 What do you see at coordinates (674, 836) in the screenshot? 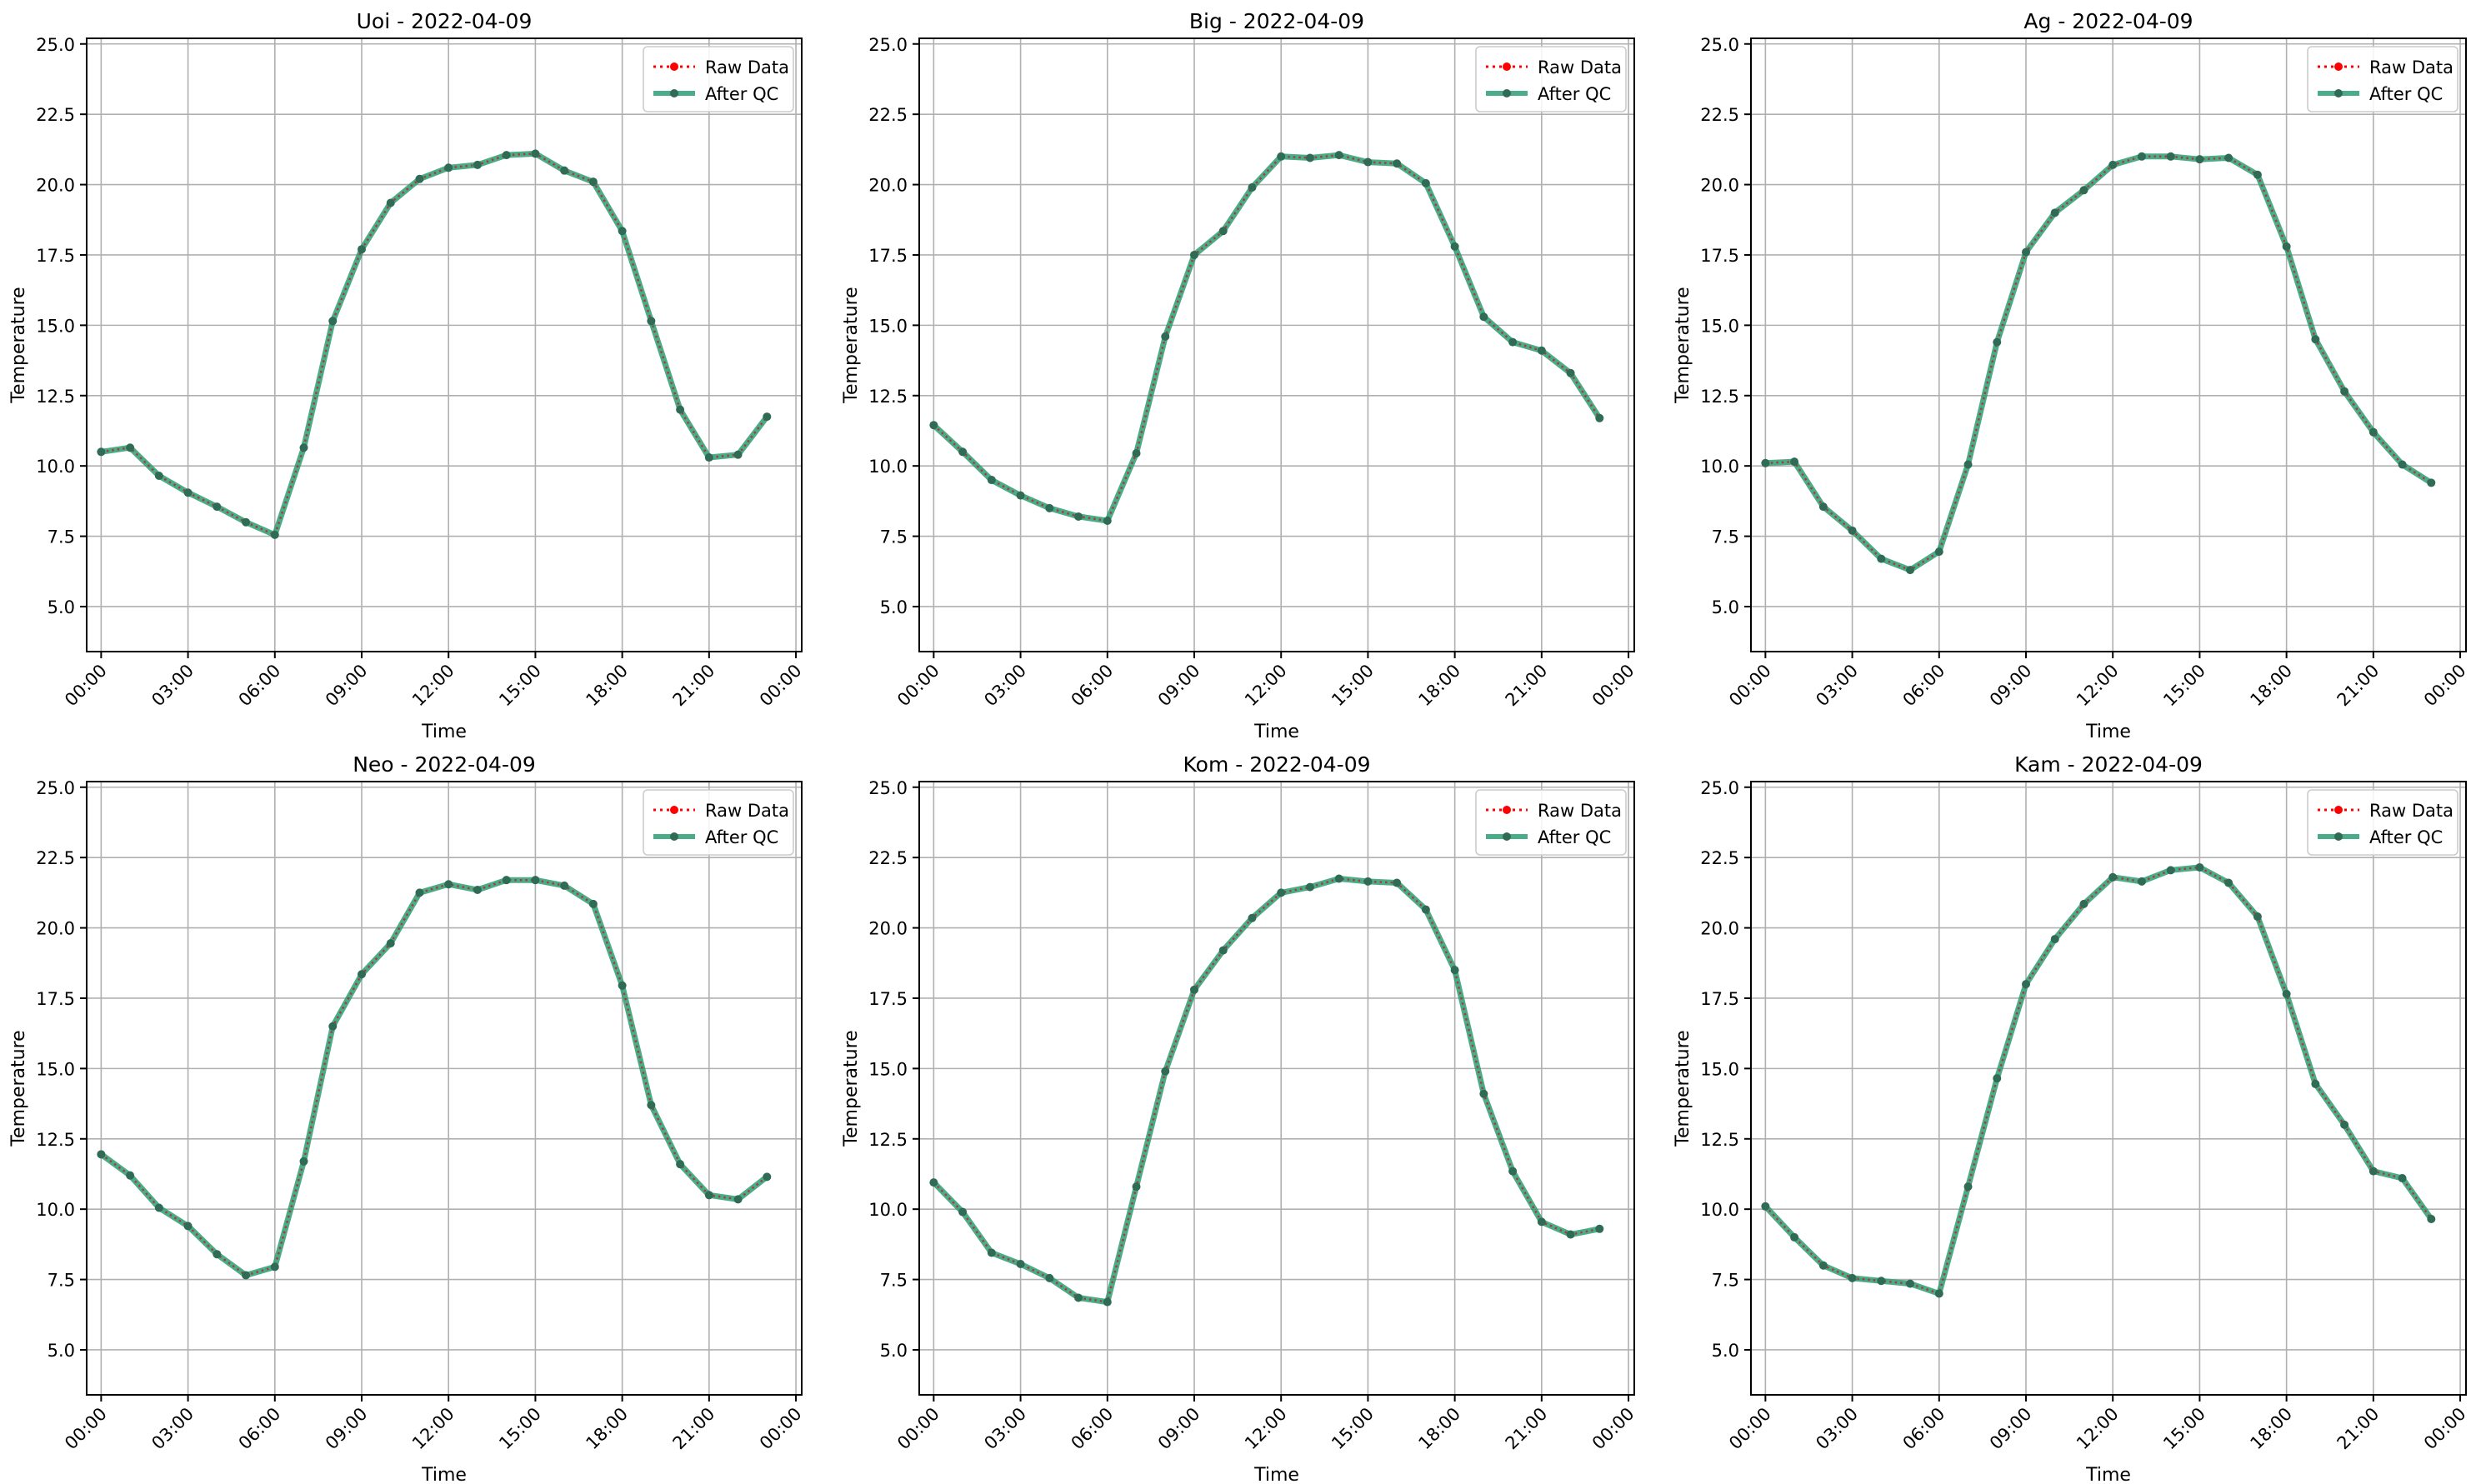
I see `legend-marker-after-qc` at bounding box center [674, 836].